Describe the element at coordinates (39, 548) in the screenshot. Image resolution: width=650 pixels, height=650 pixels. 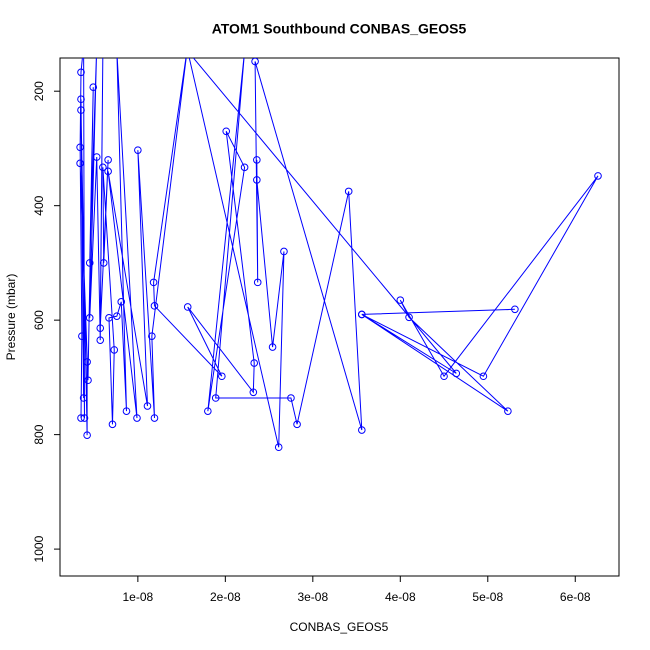
I see `y-tick-label: 1000` at that location.